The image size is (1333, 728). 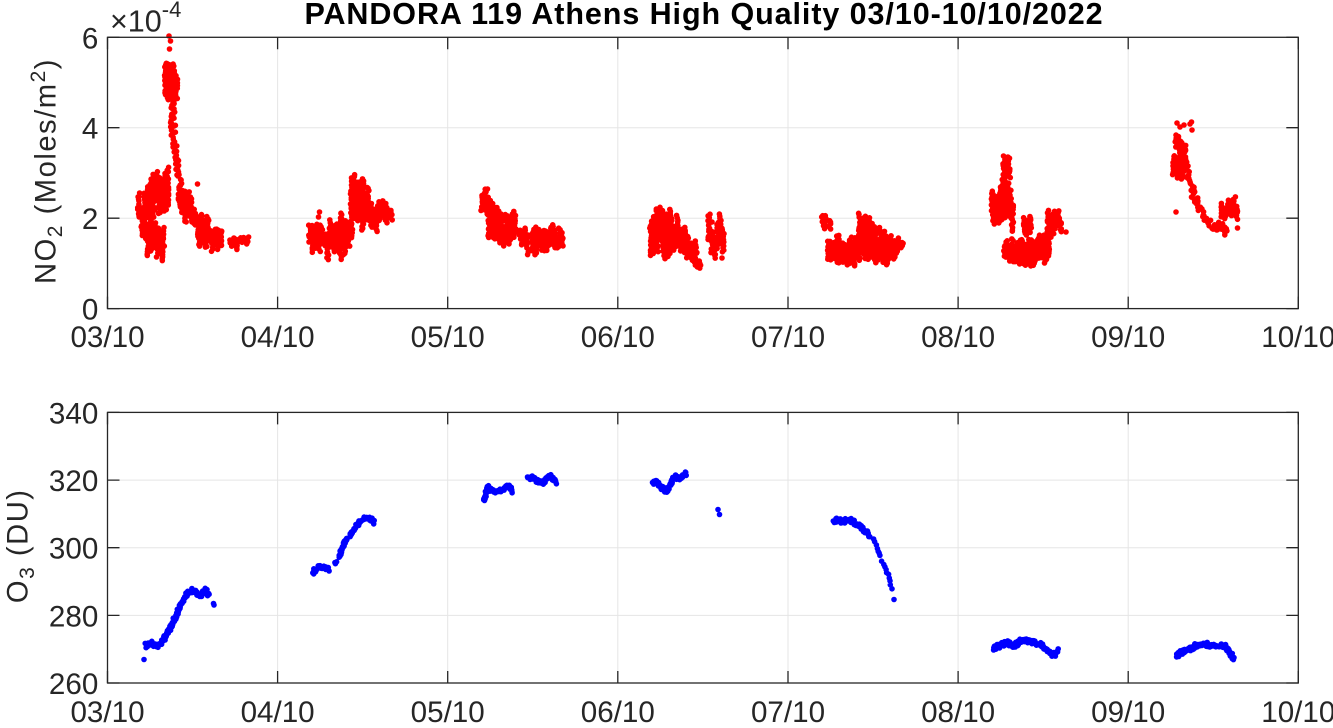 What do you see at coordinates (73, 684) in the screenshot?
I see `svg-text: 260` at bounding box center [73, 684].